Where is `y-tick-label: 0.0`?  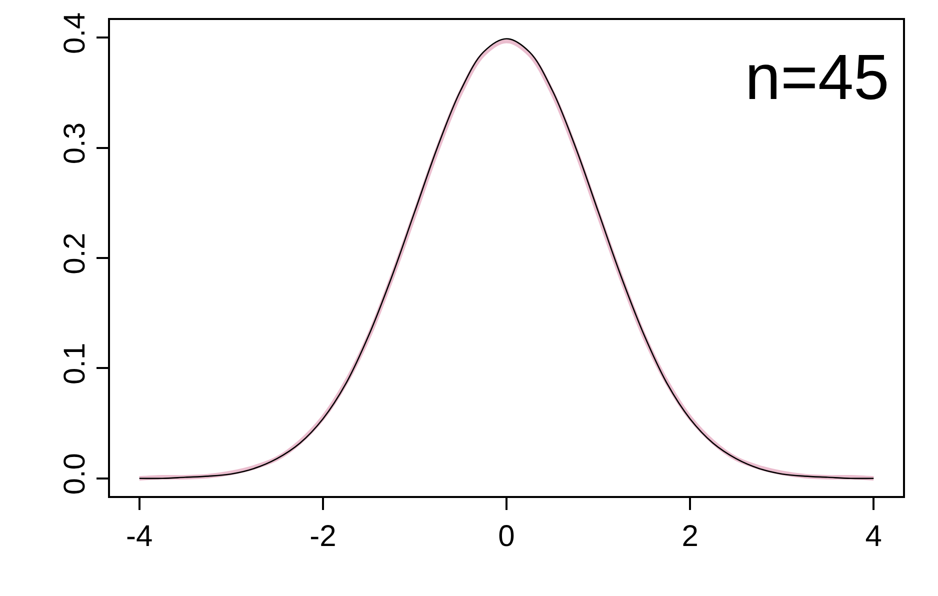 y-tick-label: 0.0 is located at coordinates (75, 474).